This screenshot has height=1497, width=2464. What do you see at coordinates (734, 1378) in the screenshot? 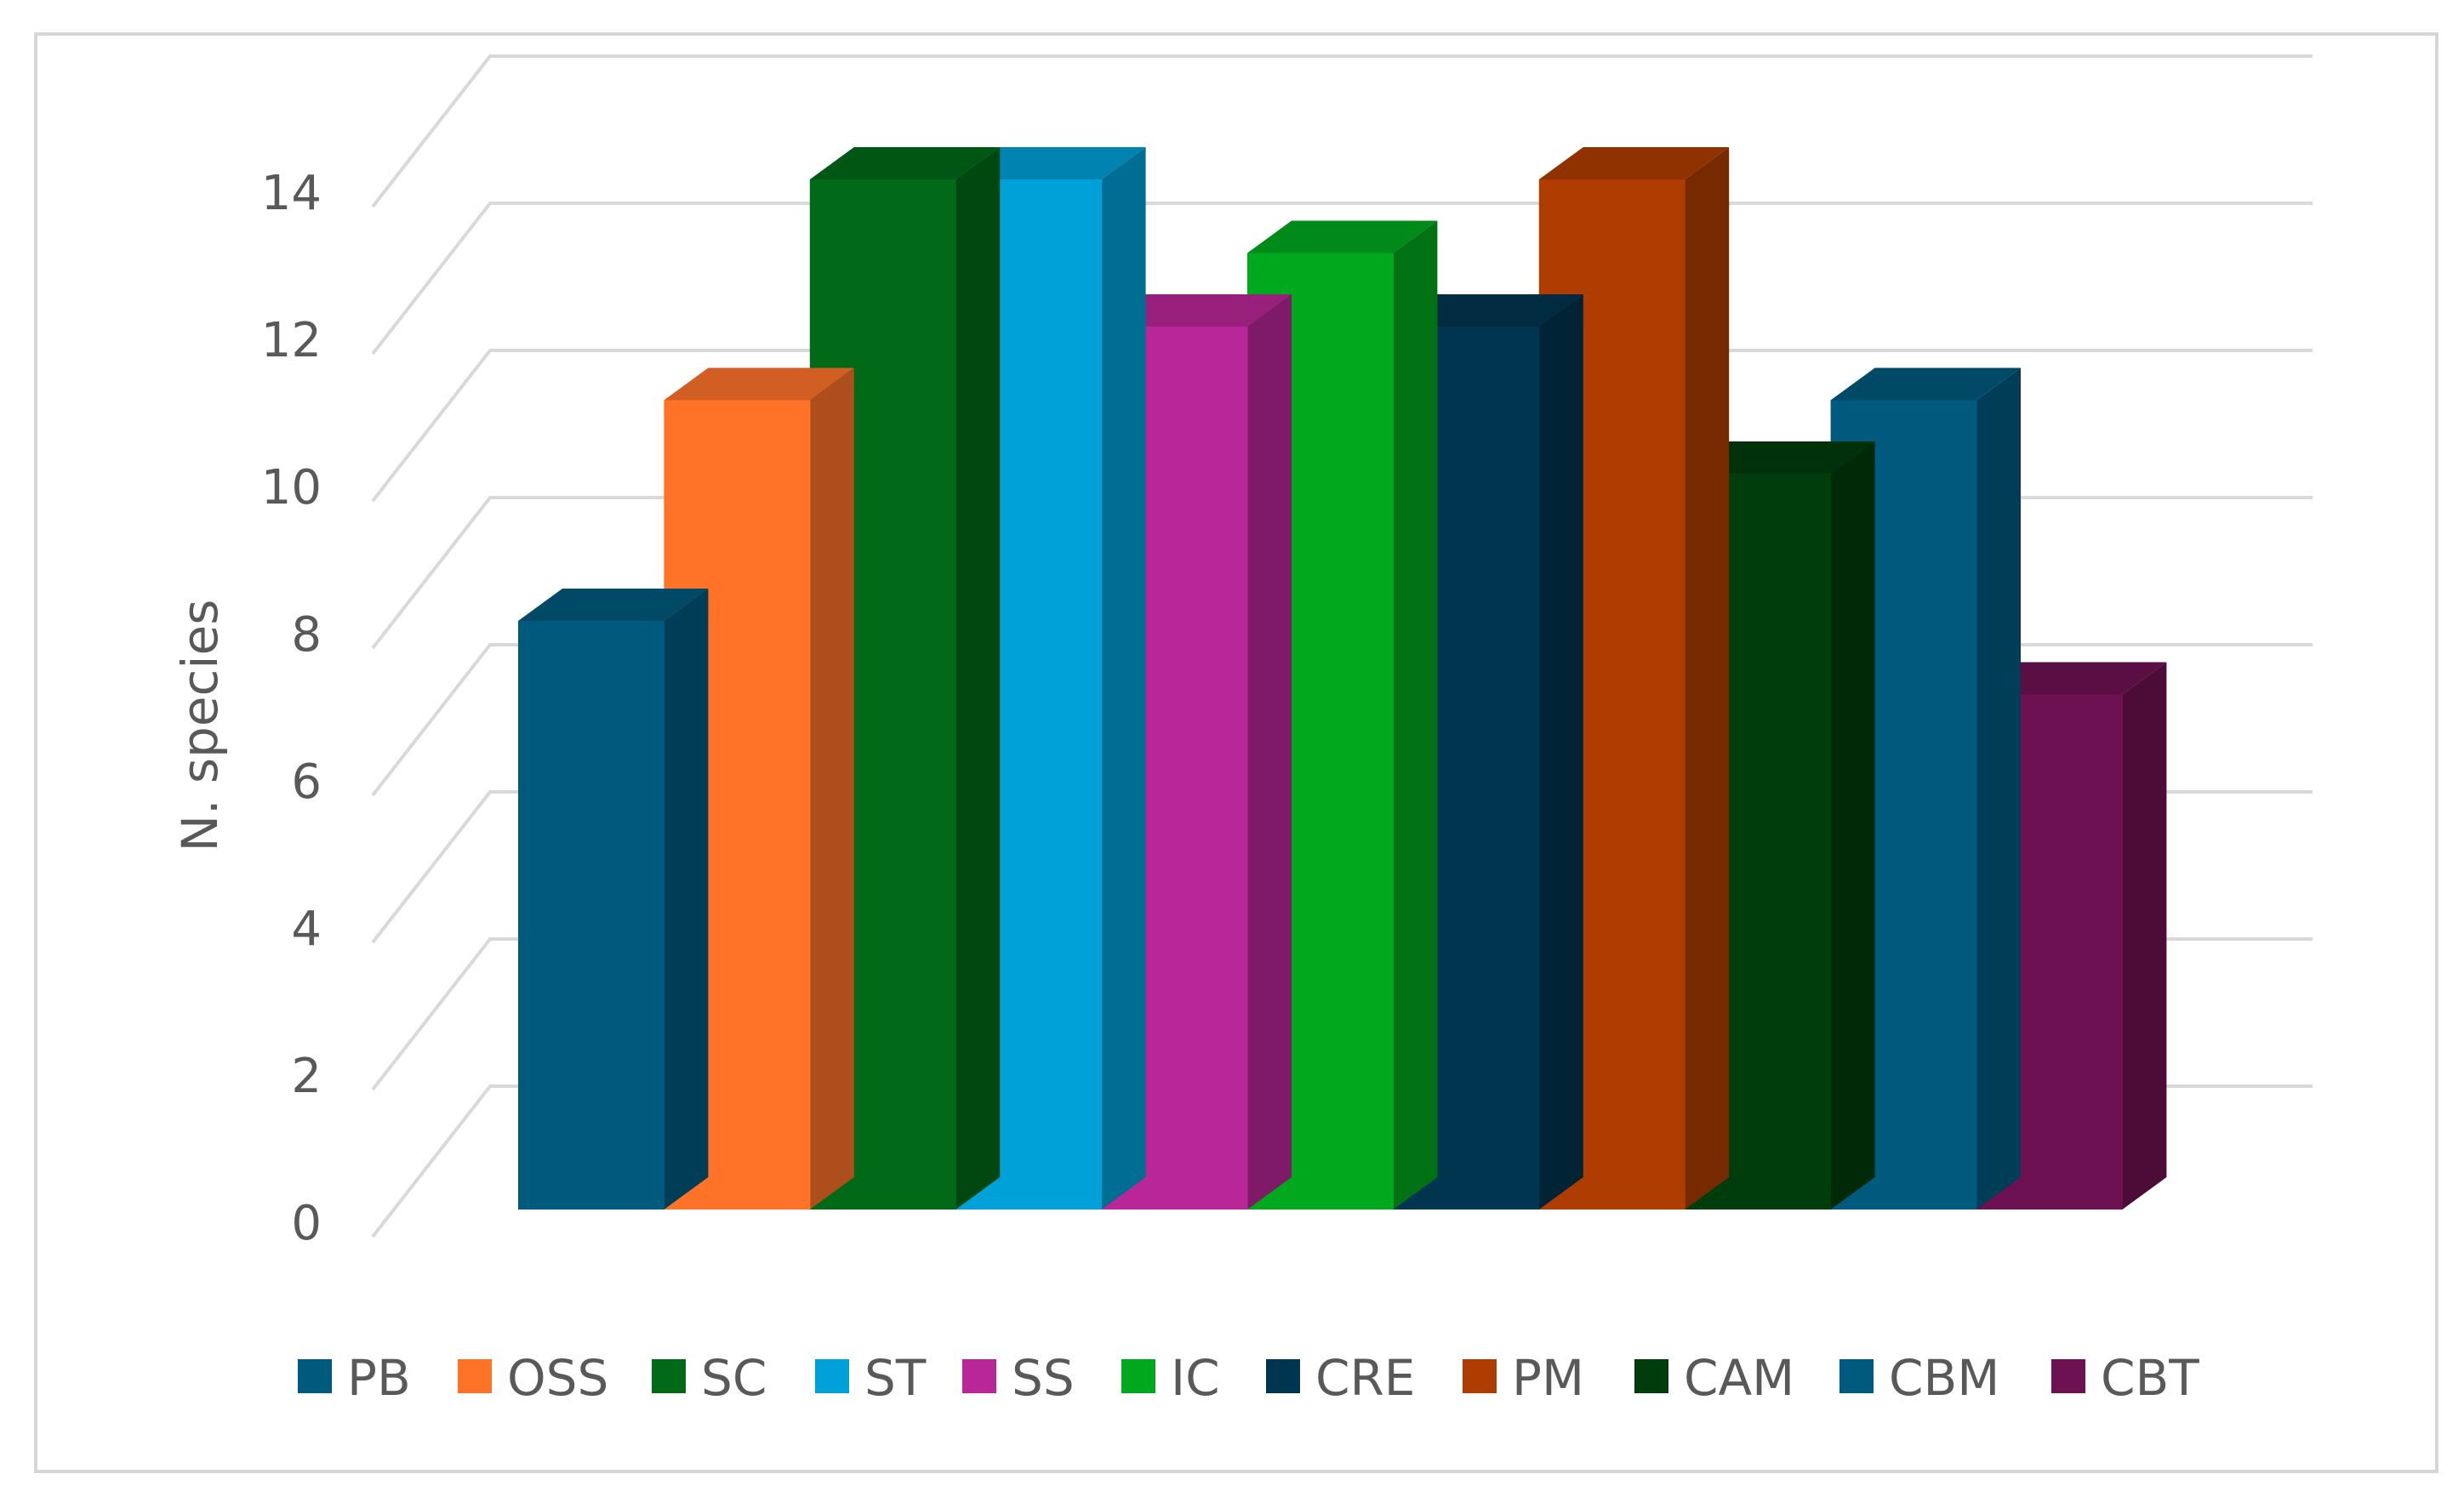
I see `legend-label: SC` at bounding box center [734, 1378].